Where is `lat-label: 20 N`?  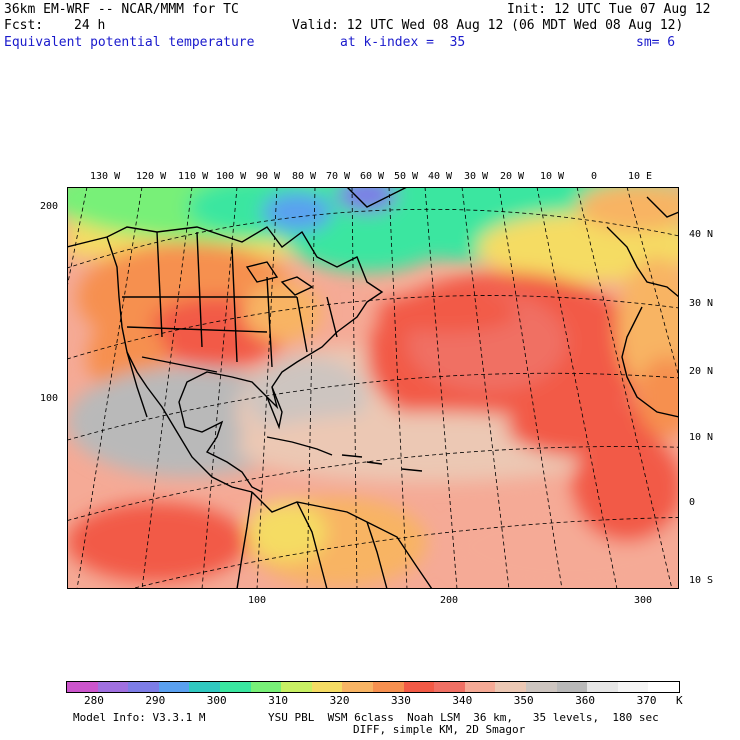 lat-label: 20 N is located at coordinates (701, 371).